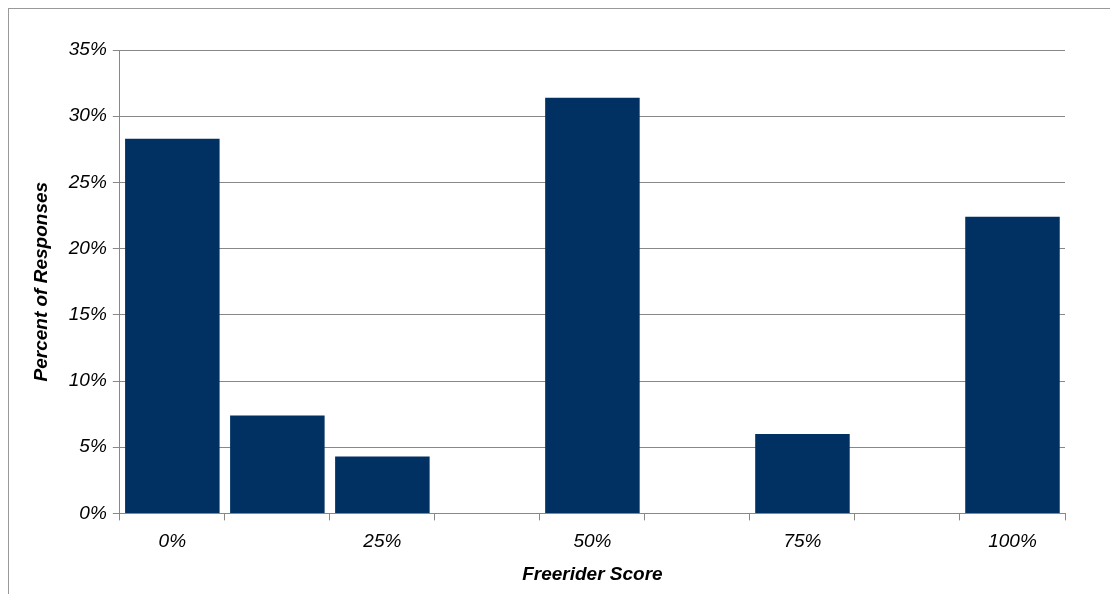 This screenshot has width=1110, height=594. I want to click on y-tick-label: 25%, so click(87, 181).